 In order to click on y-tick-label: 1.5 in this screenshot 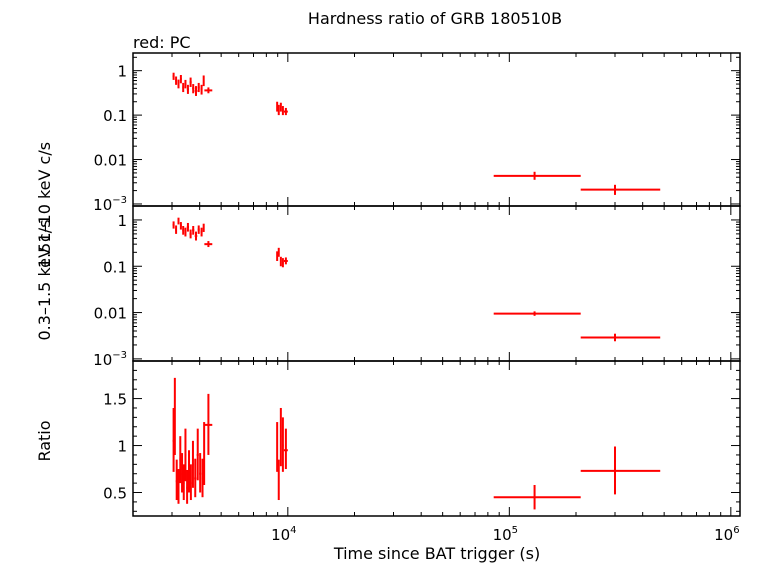, I will do `click(115, 400)`.